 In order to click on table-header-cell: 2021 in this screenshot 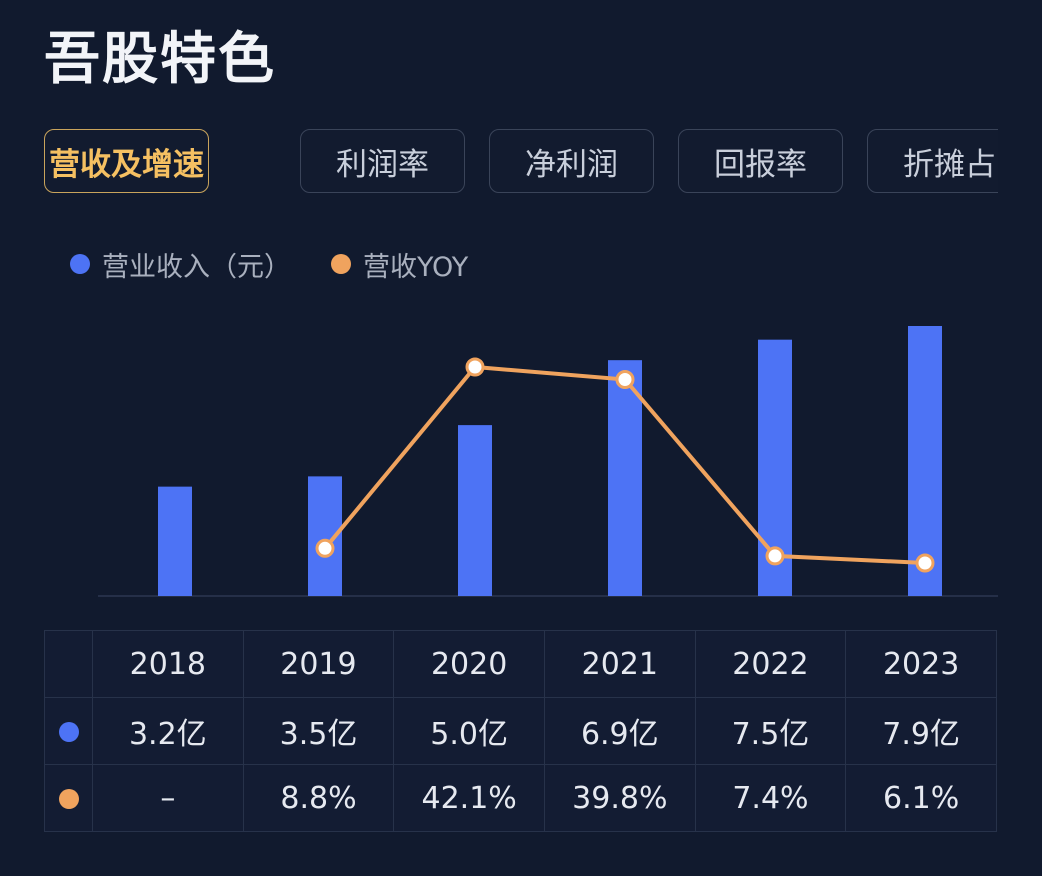, I will do `click(619, 664)`.